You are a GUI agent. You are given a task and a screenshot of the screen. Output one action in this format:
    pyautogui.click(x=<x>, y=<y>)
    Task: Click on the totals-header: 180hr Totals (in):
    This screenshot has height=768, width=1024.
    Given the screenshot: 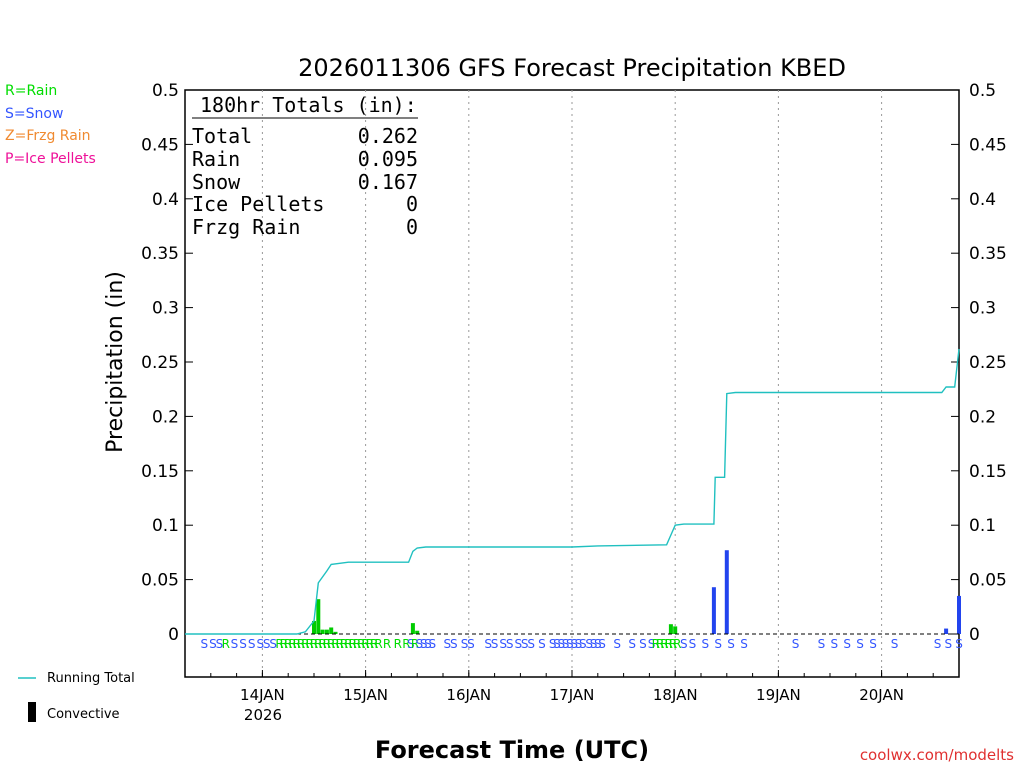 What is the action you would take?
    pyautogui.click(x=308, y=105)
    